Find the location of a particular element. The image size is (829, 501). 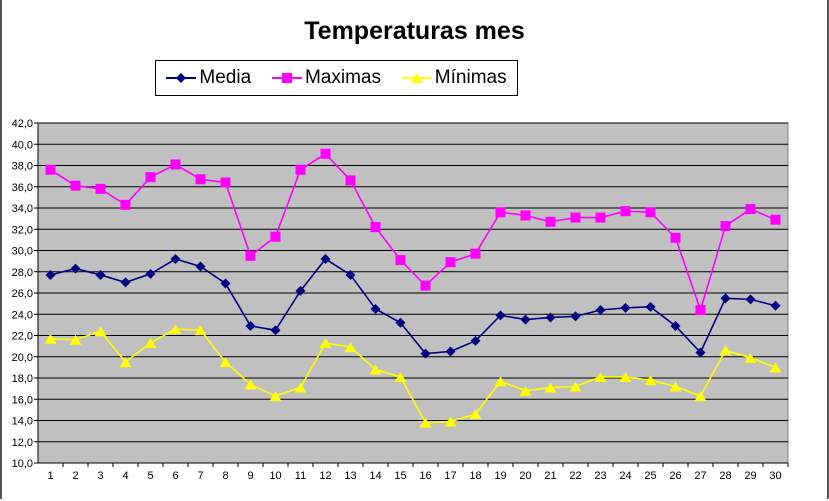

x-tick-label: 4 is located at coordinates (125, 476).